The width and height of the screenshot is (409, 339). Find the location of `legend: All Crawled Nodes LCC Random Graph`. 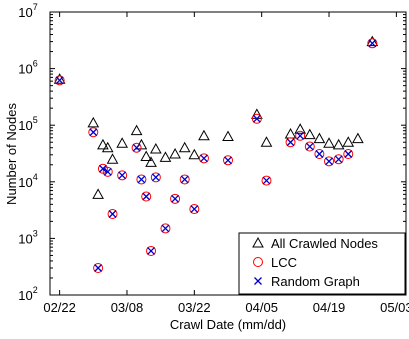

legend: All Crawled Nodes LCC Random Graph is located at coordinates (322, 263).